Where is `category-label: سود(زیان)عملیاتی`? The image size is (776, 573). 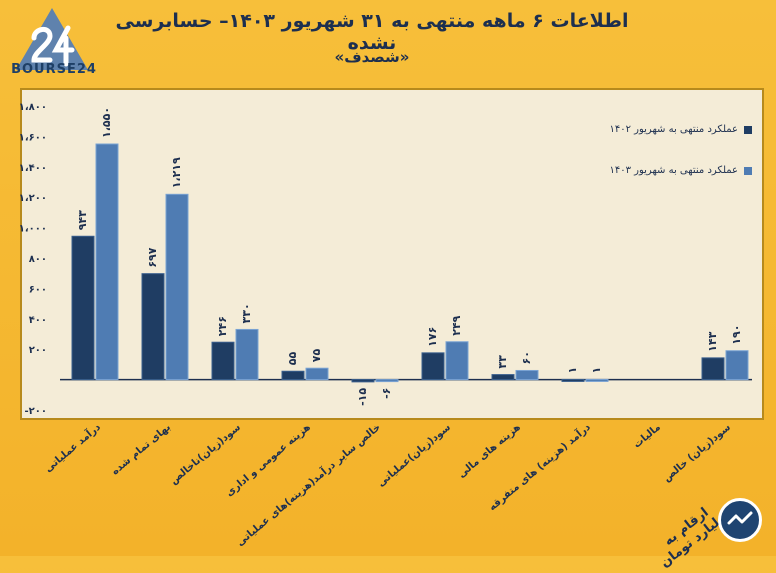 category-label: سود(زیان)عملیاتی is located at coordinates (414, 455).